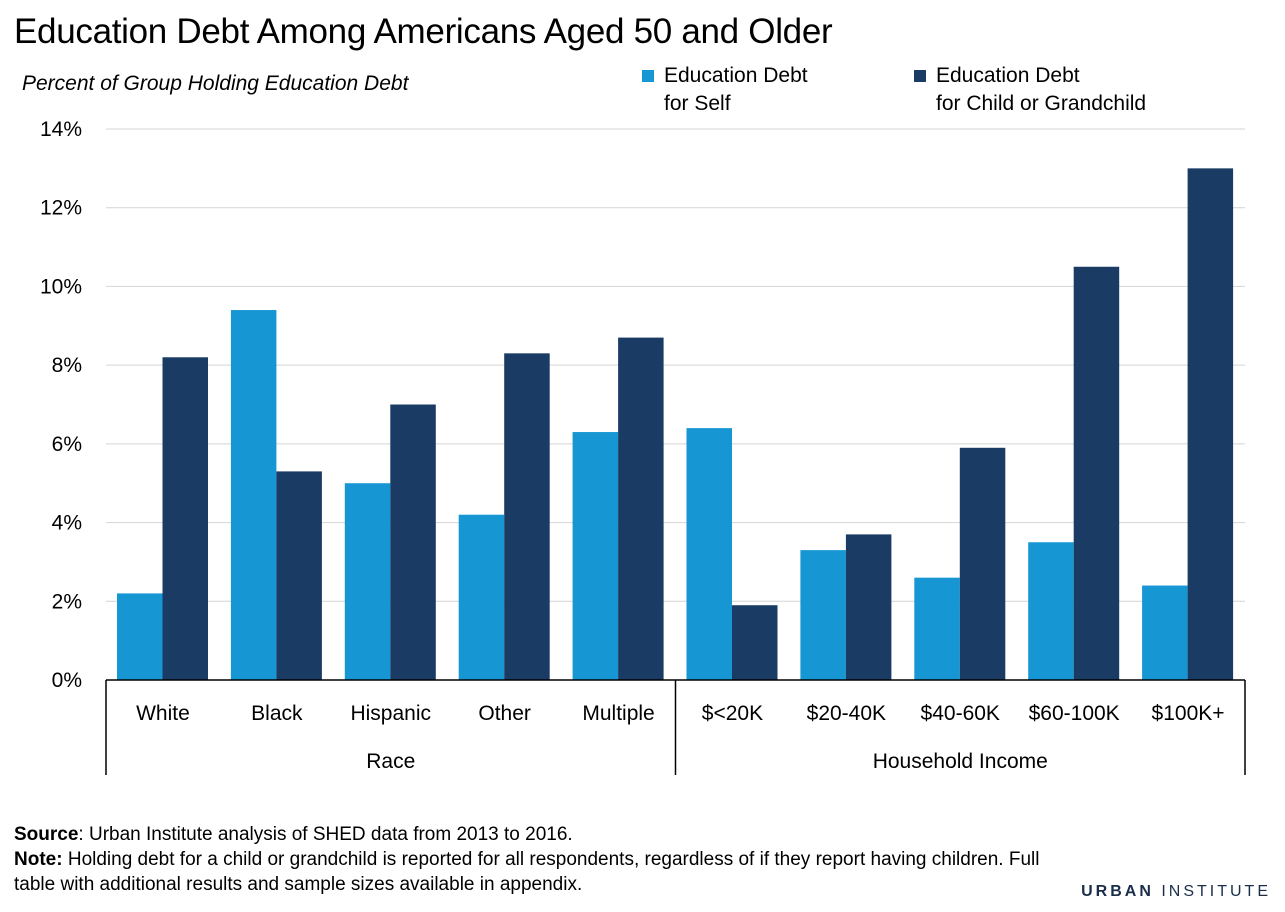 This screenshot has height=912, width=1285. I want to click on y-tick-label: 2%, so click(67, 601).